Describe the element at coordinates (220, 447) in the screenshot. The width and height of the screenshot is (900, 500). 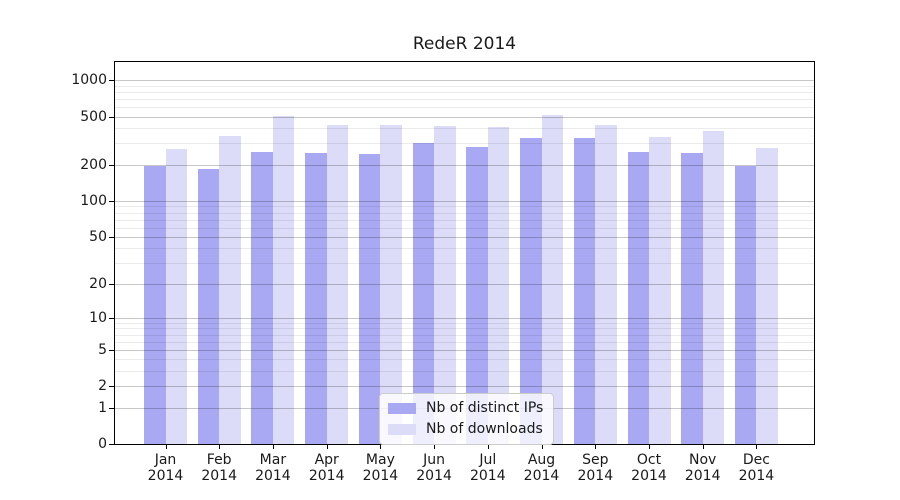
I see `x-tick-mark-feb` at that location.